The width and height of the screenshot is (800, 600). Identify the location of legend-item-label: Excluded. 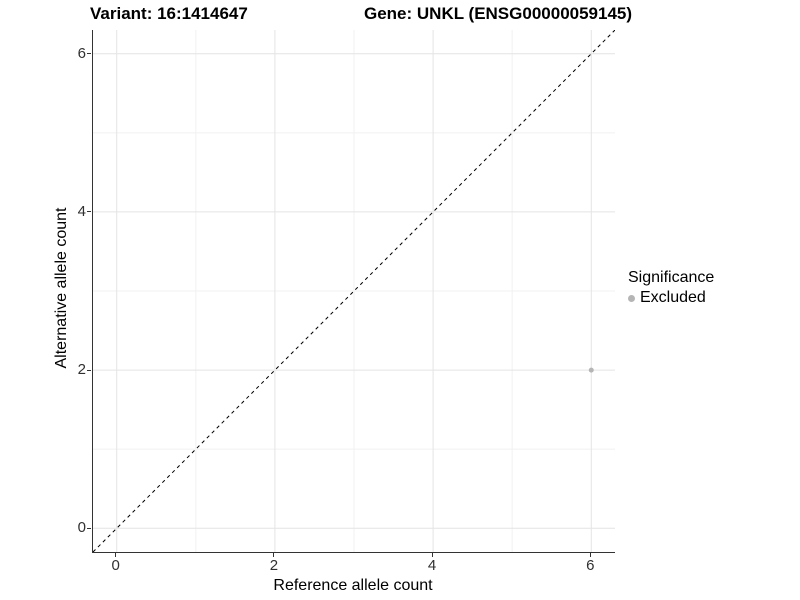
(673, 297).